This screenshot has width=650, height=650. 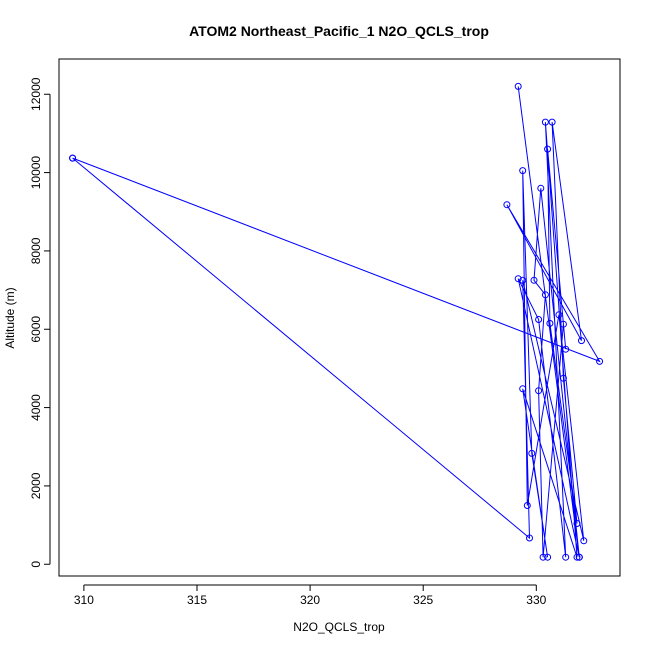 What do you see at coordinates (36, 407) in the screenshot?
I see `y-tick-label: 4000` at bounding box center [36, 407].